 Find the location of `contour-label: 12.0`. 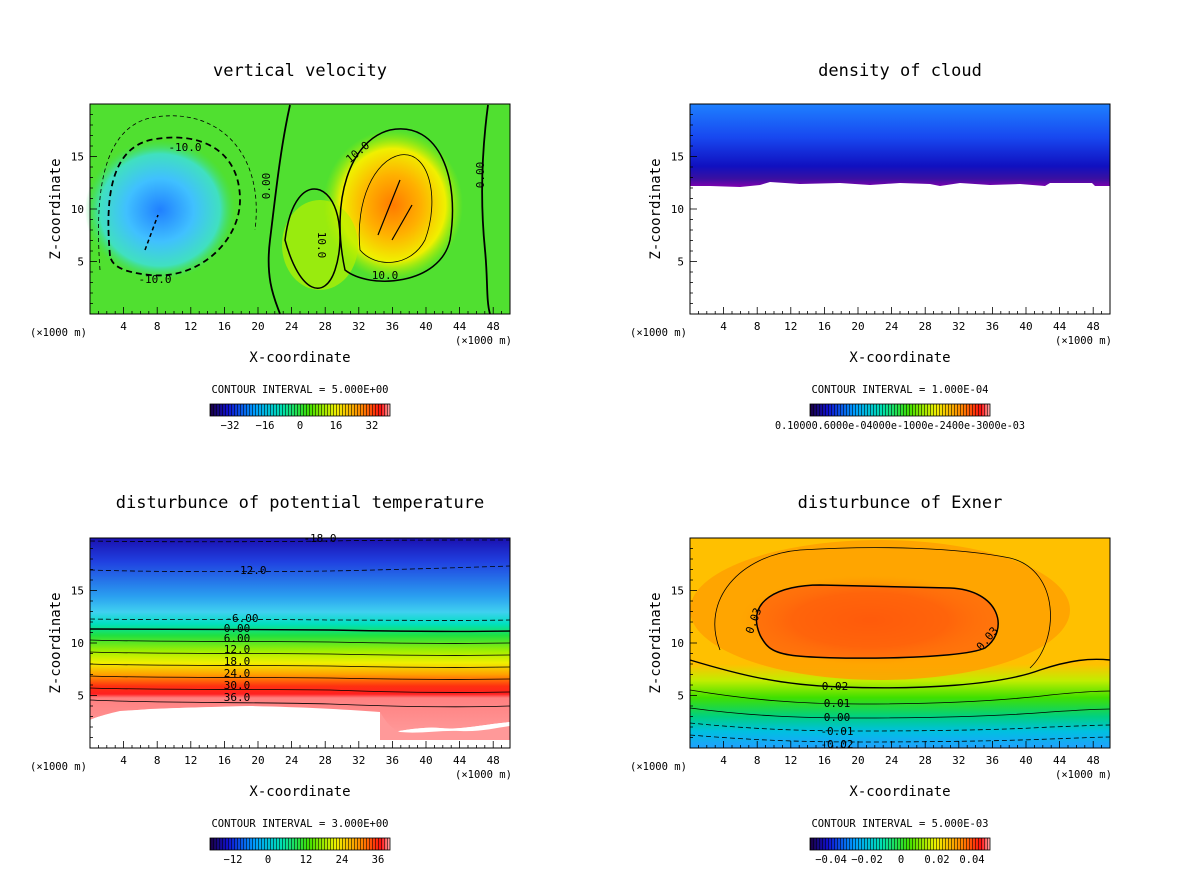

contour-label: 12.0 is located at coordinates (237, 649).